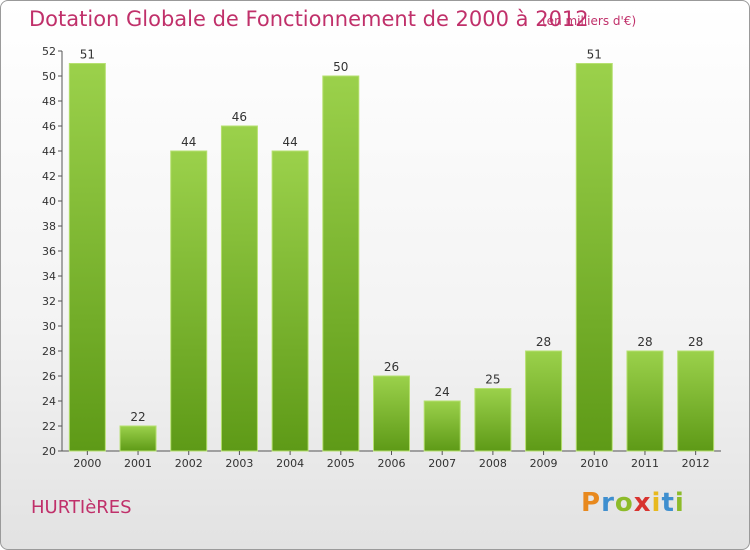 Image resolution: width=750 pixels, height=550 pixels. Describe the element at coordinates (624, 503) in the screenshot. I see `logo-letter: o` at that location.